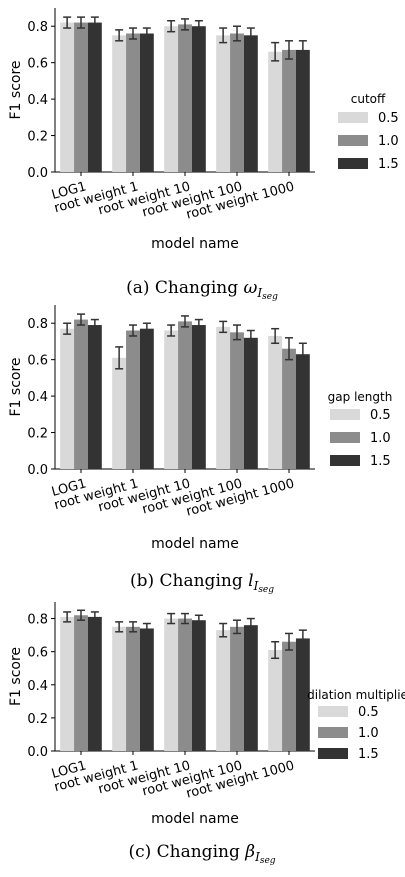  Describe the element at coordinates (360, 397) in the screenshot. I see `legend-title: gap length` at that location.